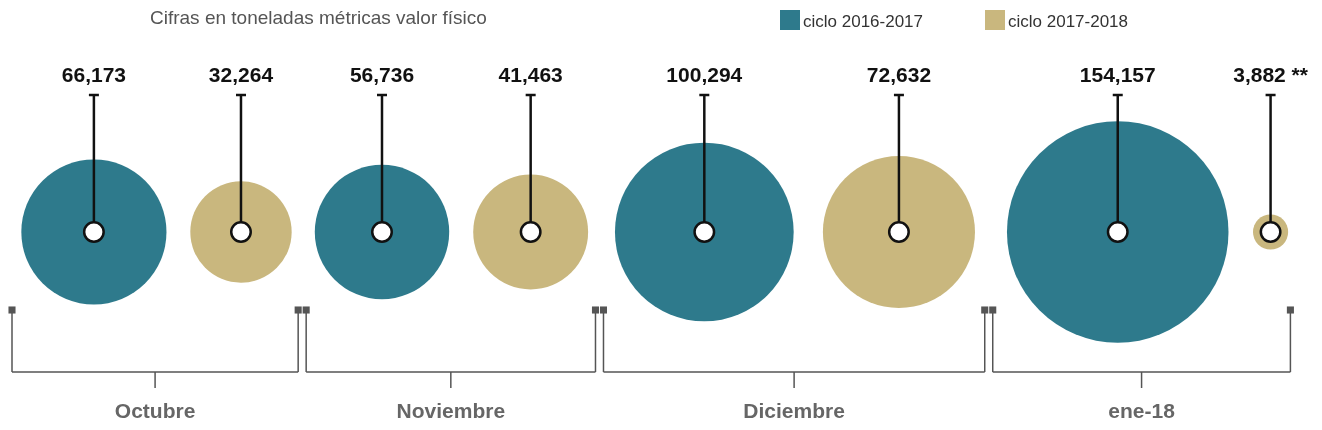 The height and width of the screenshot is (430, 1322). Describe the element at coordinates (241, 74) in the screenshot. I see `data-label: 32,264` at that location.